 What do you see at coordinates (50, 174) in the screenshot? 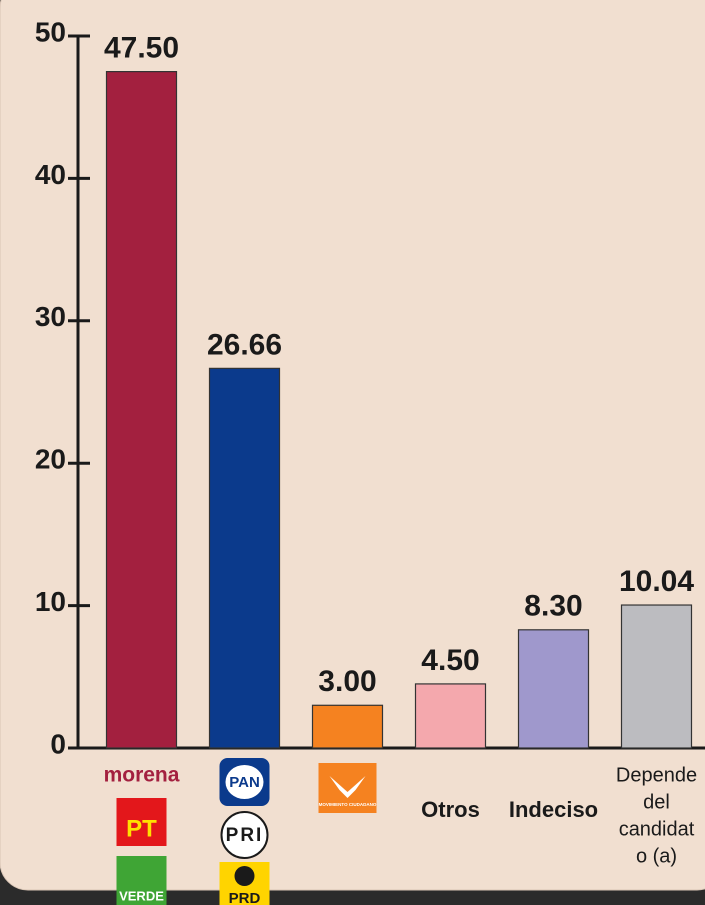
I see `y-tick-label: 40` at bounding box center [50, 174].